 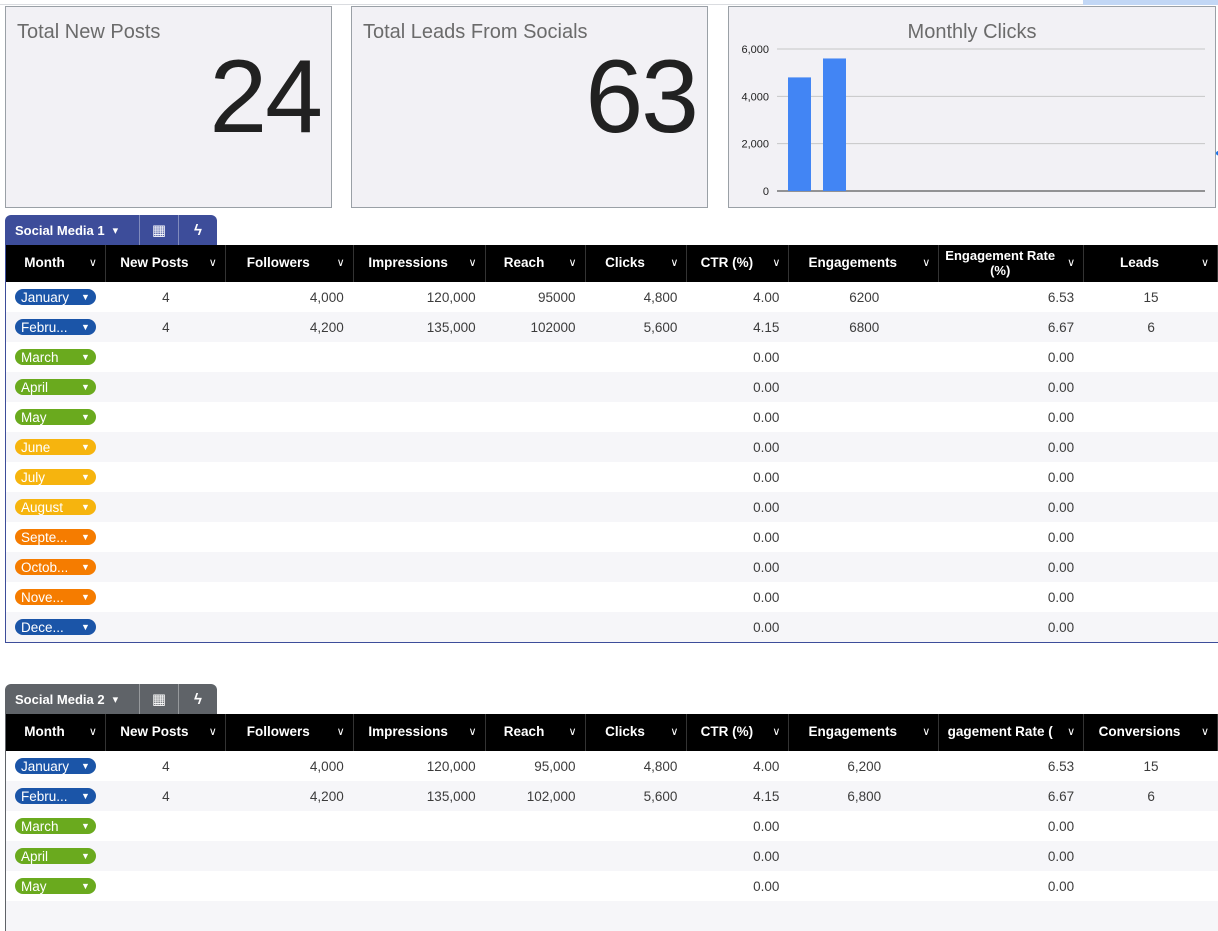 What do you see at coordinates (1061, 796) in the screenshot?
I see `table-cell: 6.67` at bounding box center [1061, 796].